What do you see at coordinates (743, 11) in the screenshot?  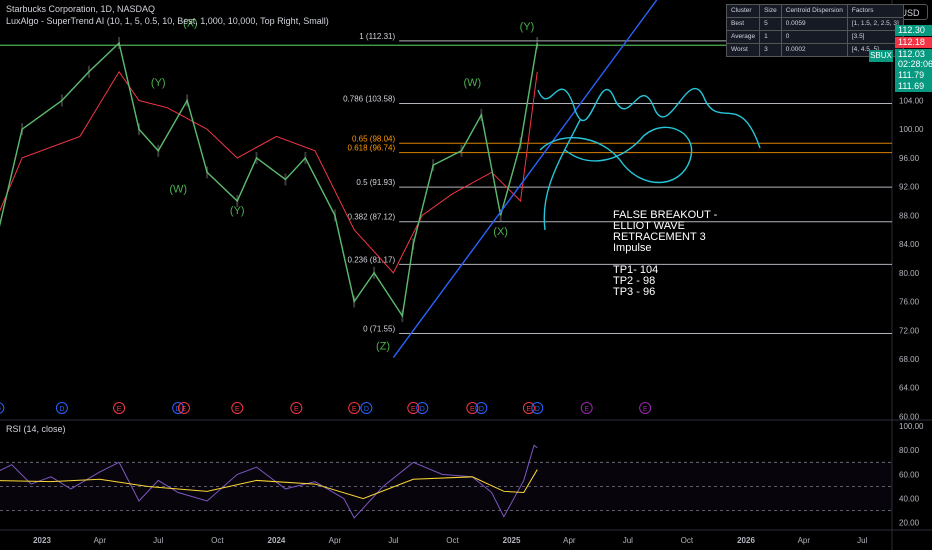 I see `table-header-cell: Cluster` at bounding box center [743, 11].